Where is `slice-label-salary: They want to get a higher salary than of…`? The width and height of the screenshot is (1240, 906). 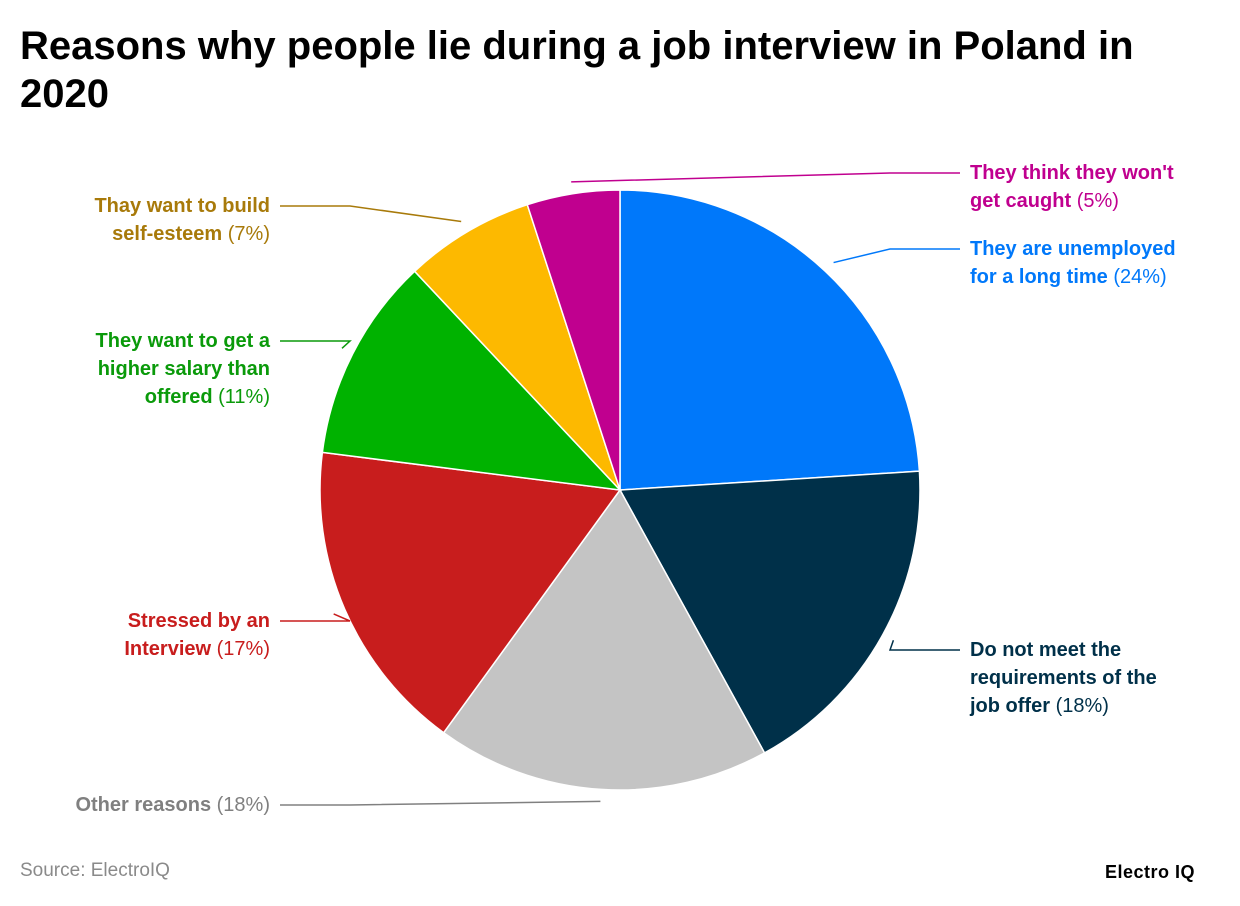
slice-label-salary: They want to get a higher salary than of… is located at coordinates (183, 369).